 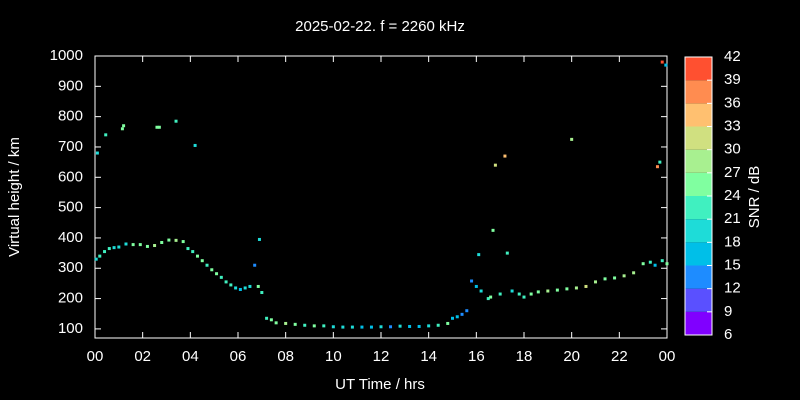 I want to click on colorbar-tick-label: 21, so click(x=732, y=218).